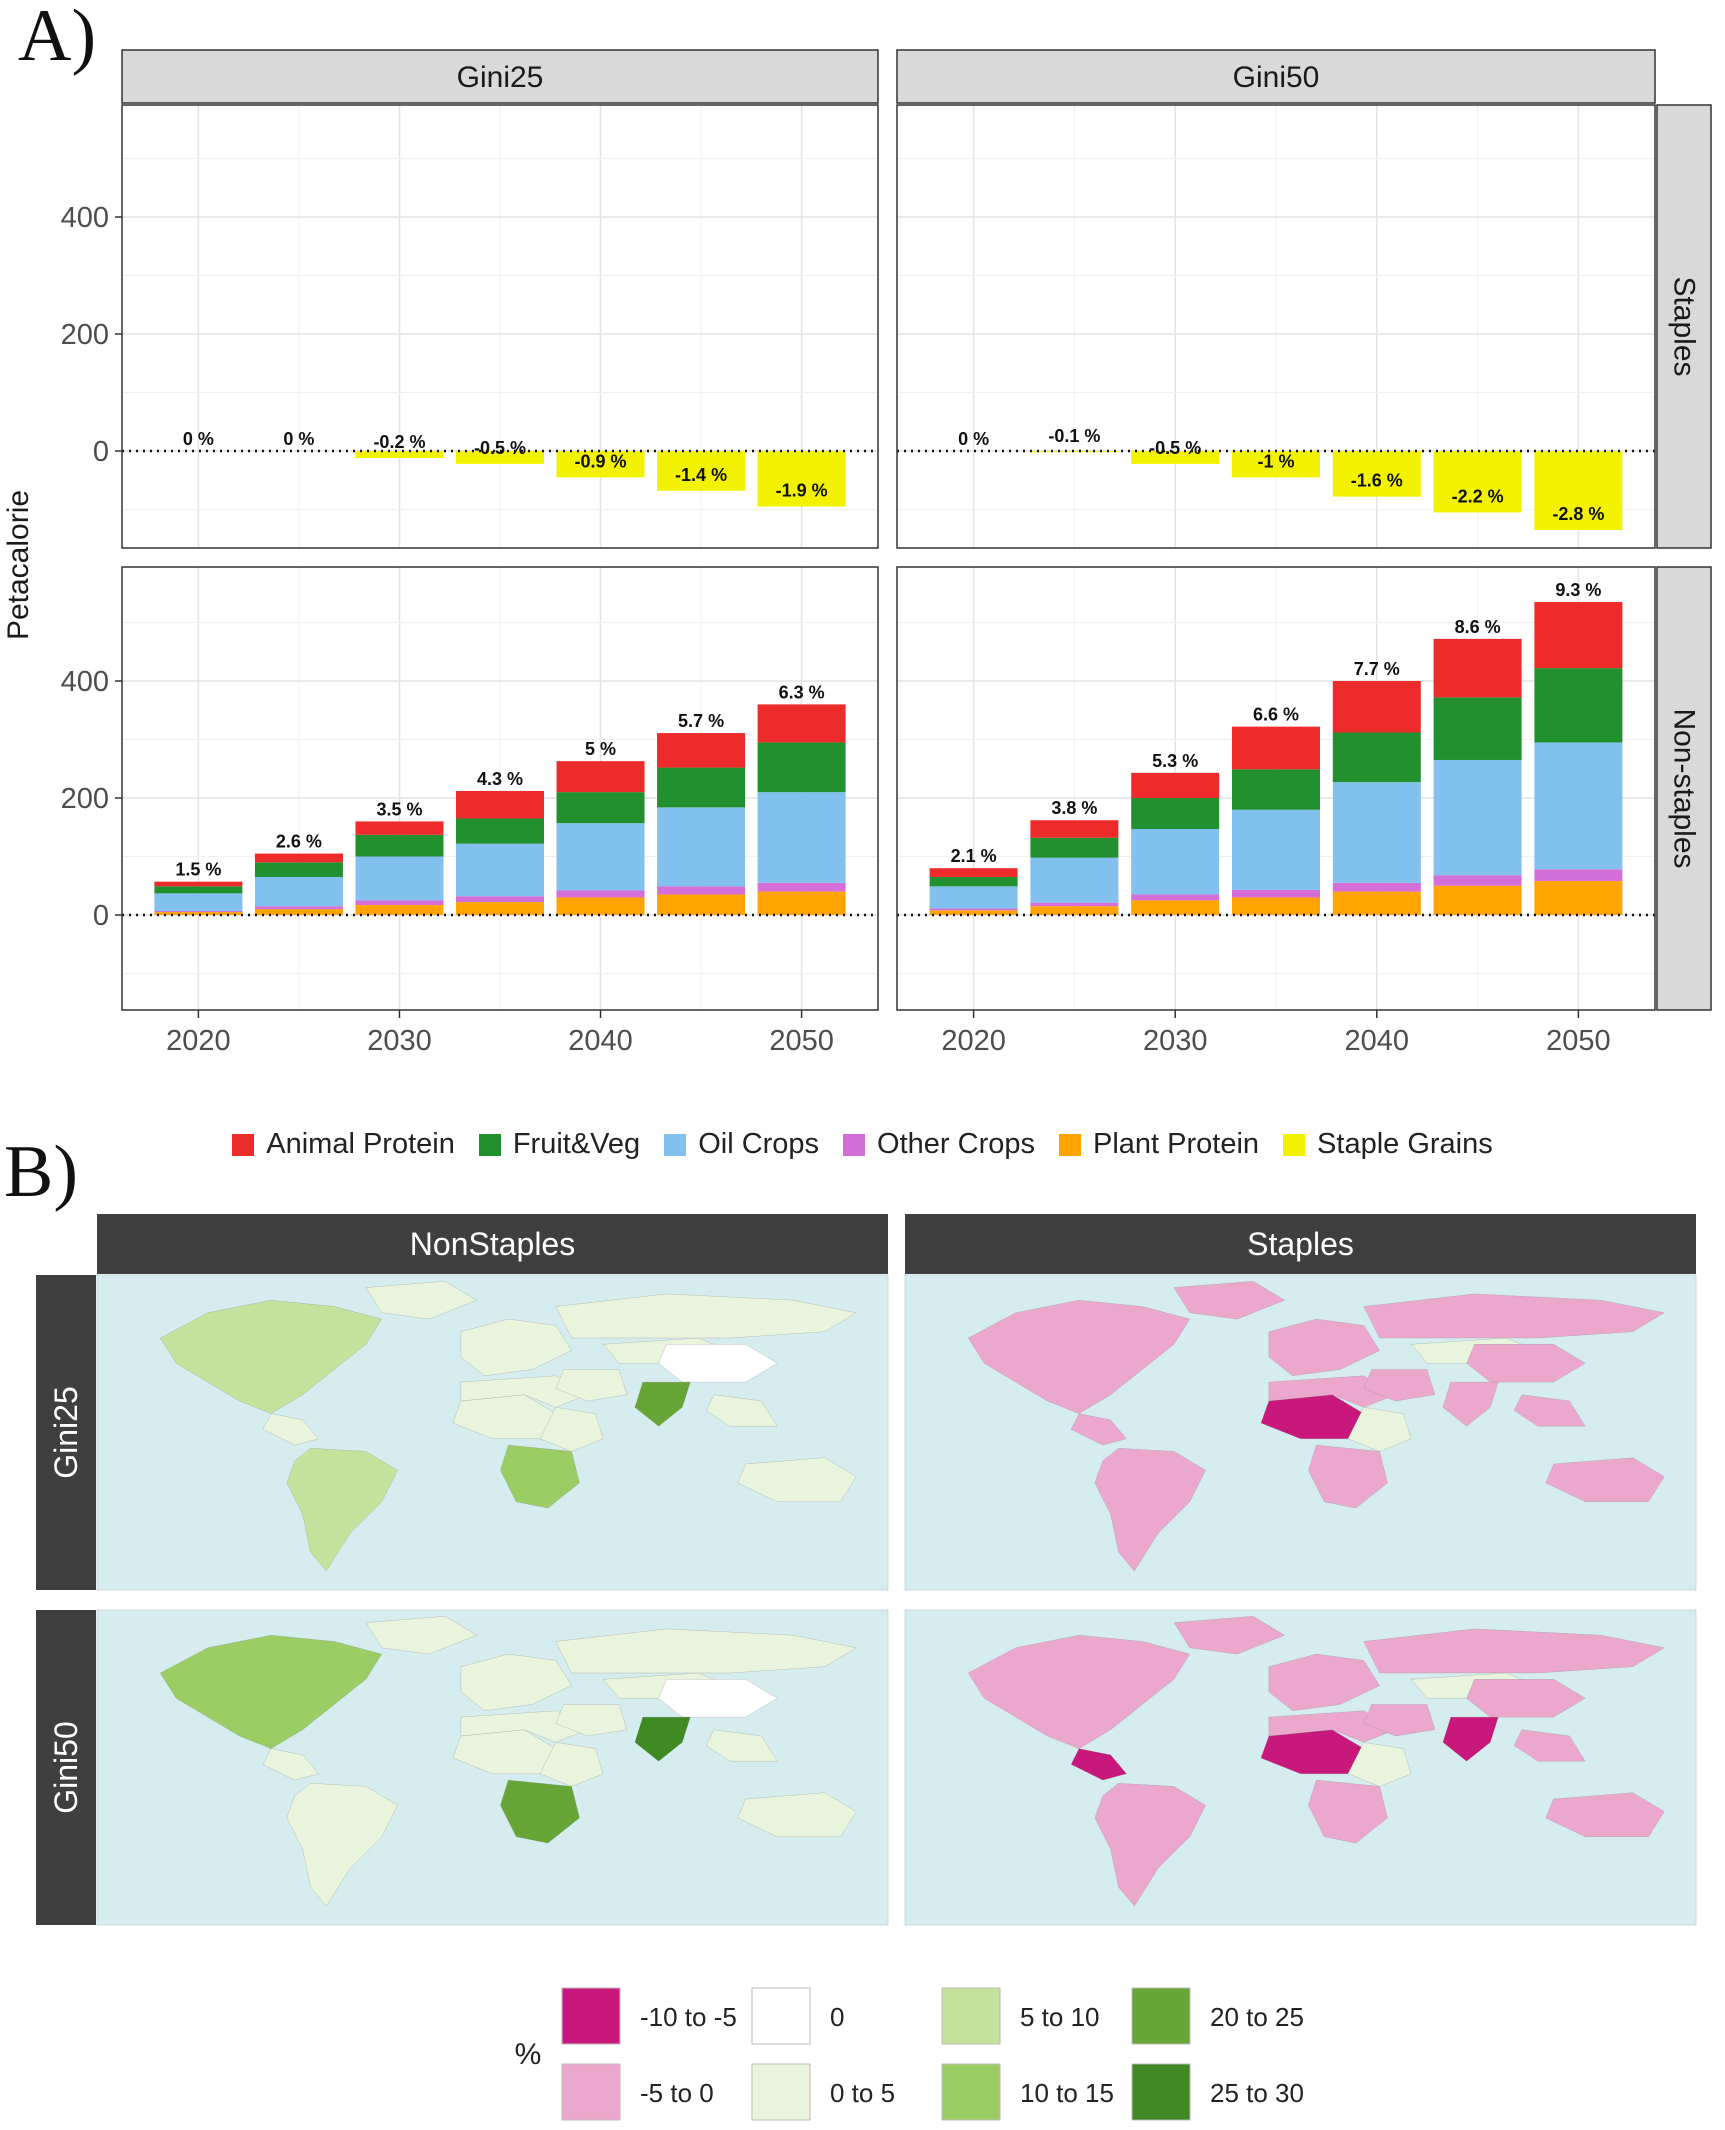 The width and height of the screenshot is (1725, 2130). Describe the element at coordinates (1257, 2017) in the screenshot. I see `map-legend-label: 20 to 25` at that location.